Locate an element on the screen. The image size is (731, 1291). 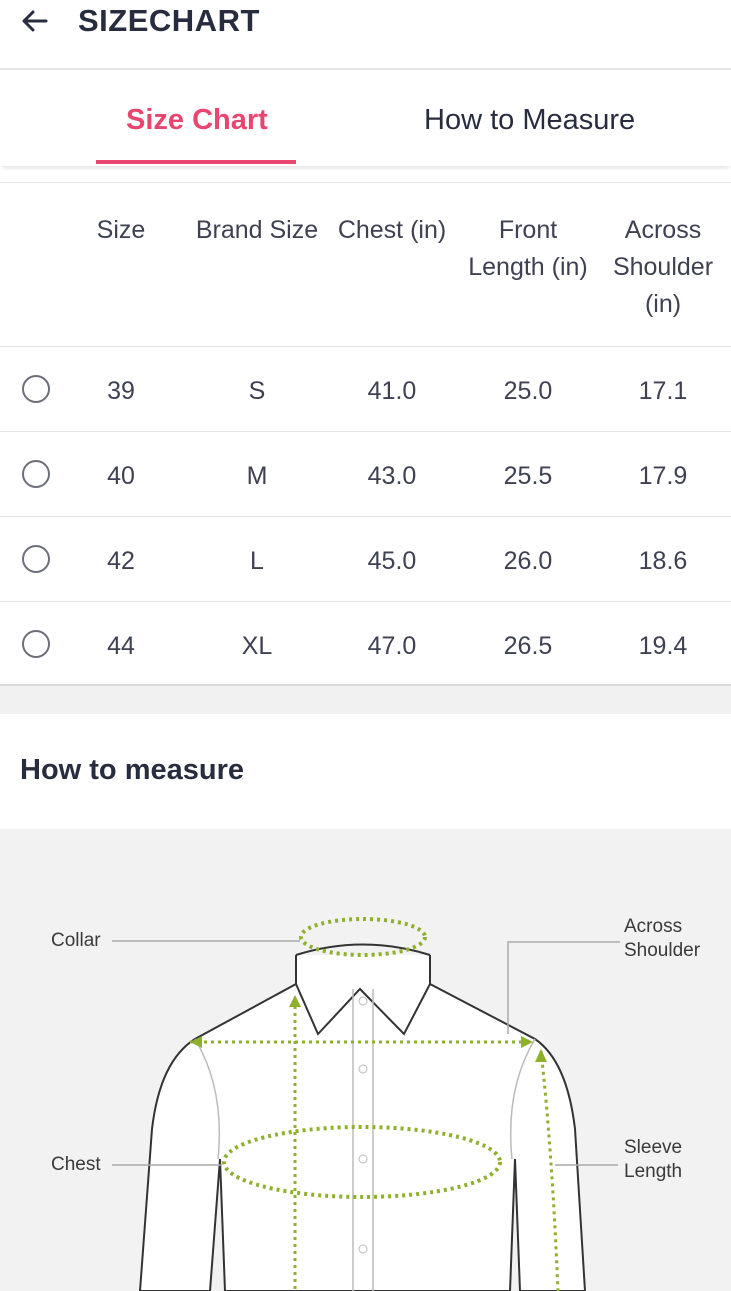
column-header-chest: Chest (in) is located at coordinates (392, 230).